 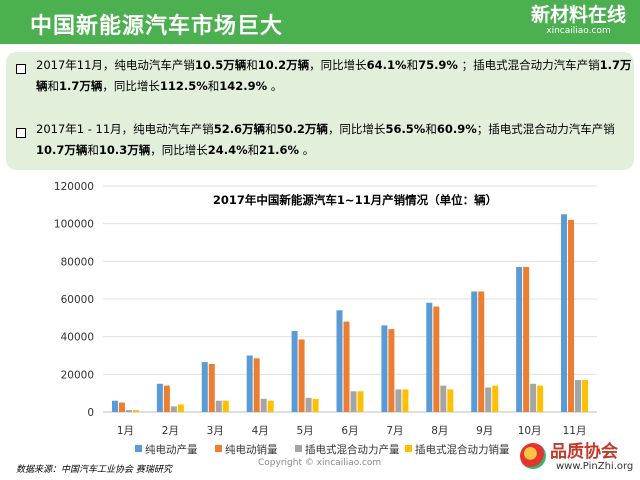 What do you see at coordinates (405, 129) in the screenshot?
I see `highlight-figure: 56.5%` at bounding box center [405, 129].